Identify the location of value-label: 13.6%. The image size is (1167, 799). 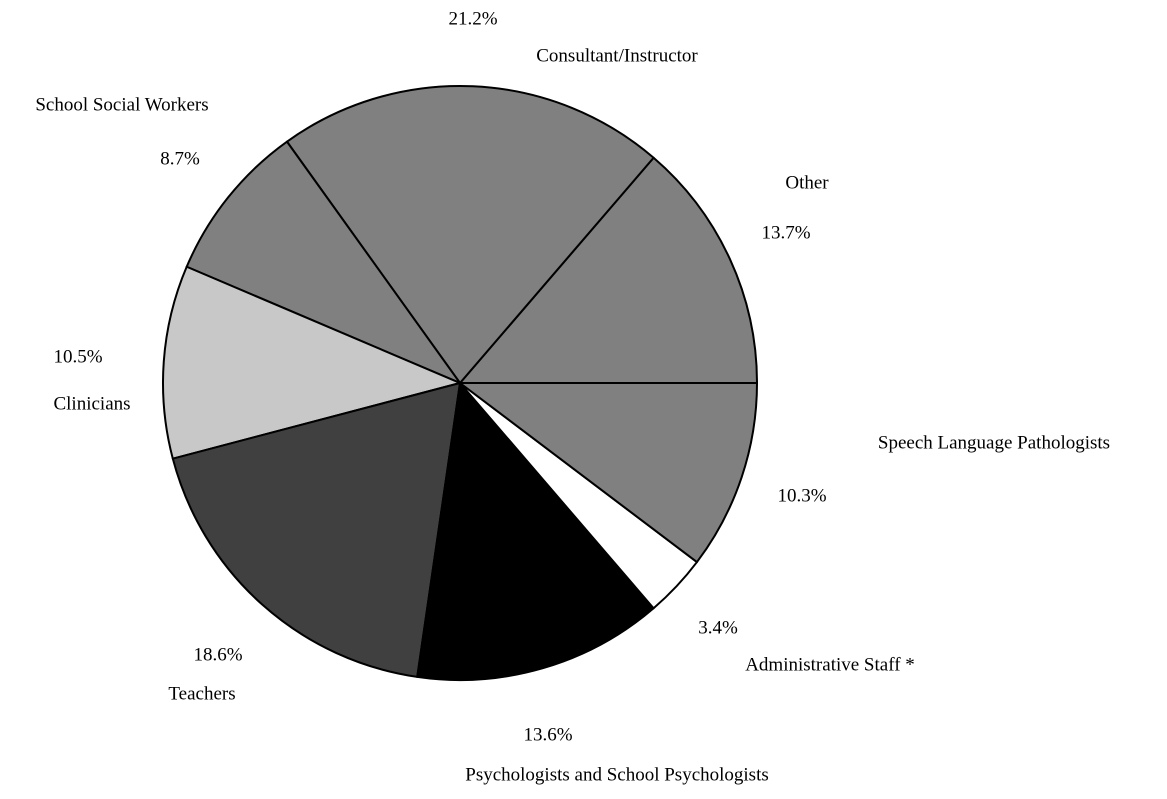
(547, 734).